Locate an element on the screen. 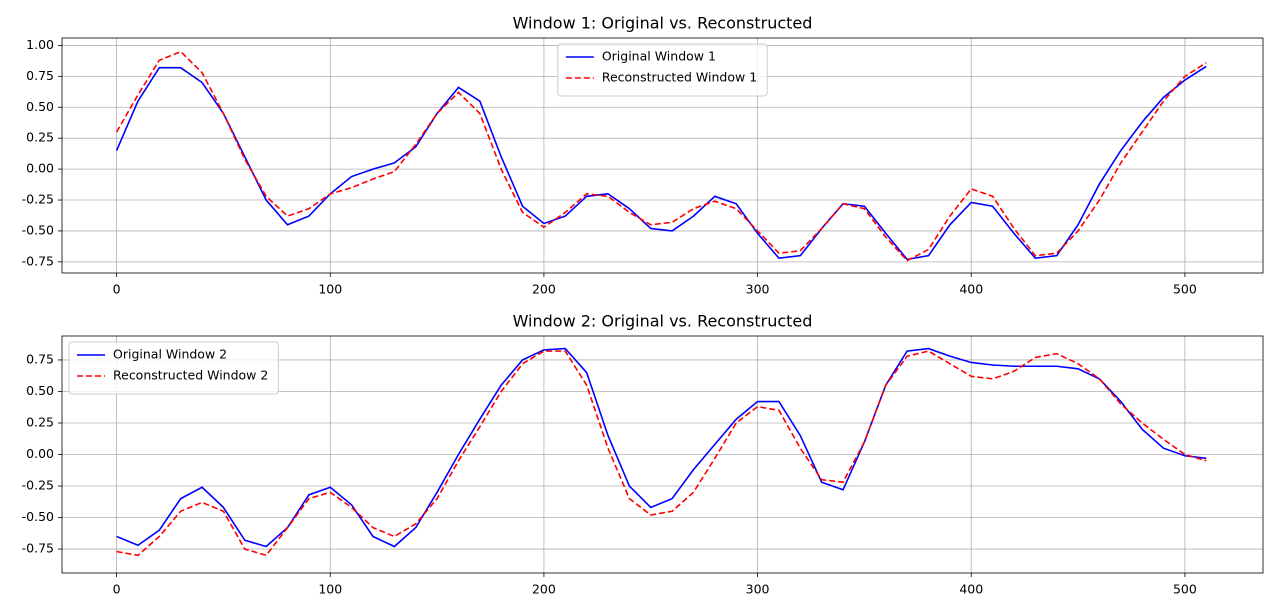 This screenshot has height=612, width=1280. chart-title: Window 2: Original vs. Reconstructed is located at coordinates (663, 321).